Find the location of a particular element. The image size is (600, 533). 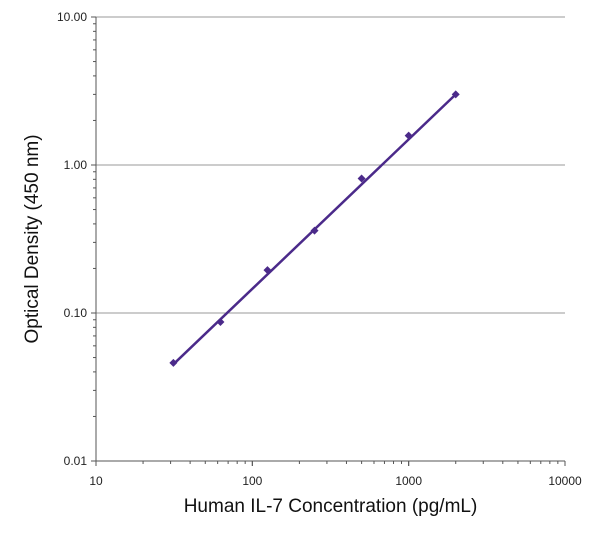

y-tick-label: 0.01 is located at coordinates (76, 461).